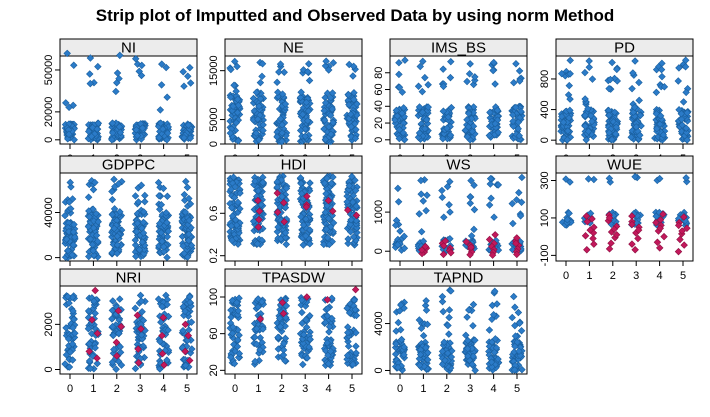 The width and height of the screenshot is (710, 417). What do you see at coordinates (458, 48) in the screenshot?
I see `panel-strip-label: IMS_BS` at bounding box center [458, 48].